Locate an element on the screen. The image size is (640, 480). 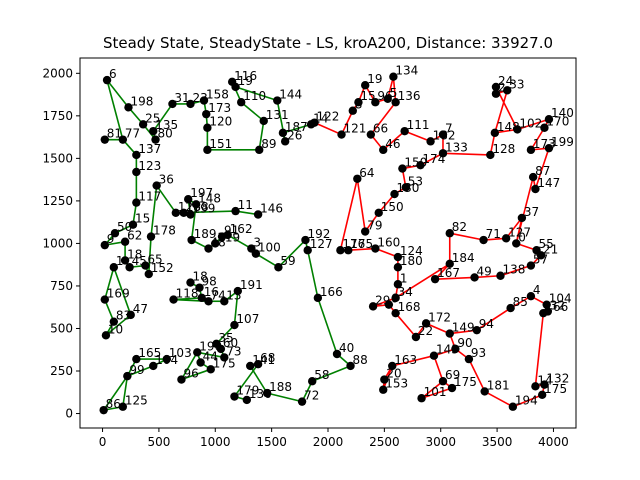
city-label-22: 187 is located at coordinates (296, 127).